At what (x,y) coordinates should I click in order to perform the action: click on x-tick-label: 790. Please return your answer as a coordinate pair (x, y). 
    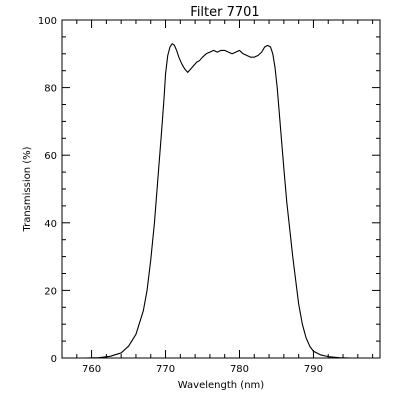
    Looking at the image, I should click on (313, 369).